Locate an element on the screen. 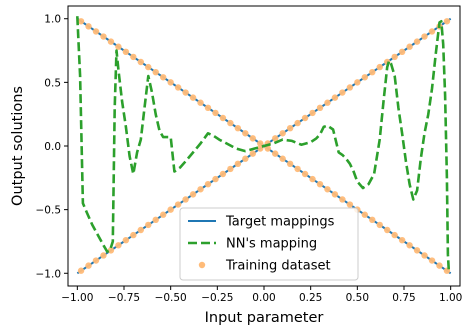 This screenshot has height=326, width=464. y-tick-label-3: 0.5 is located at coordinates (52, 83).